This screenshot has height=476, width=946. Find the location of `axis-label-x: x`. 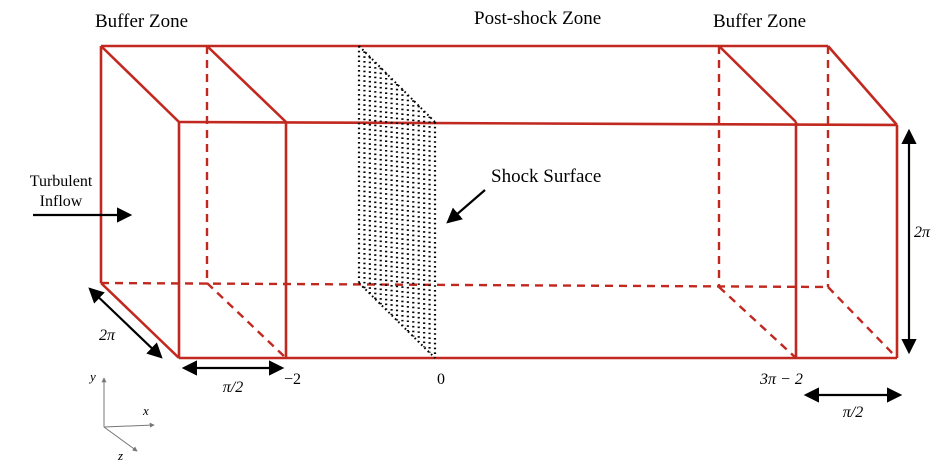

axis-label-x: x is located at coordinates (145, 410).